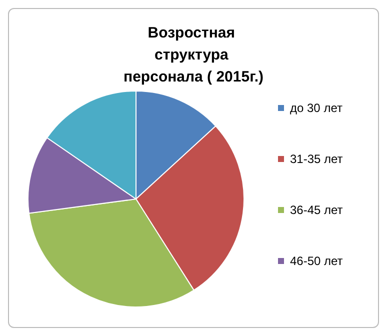  I want to click on chart-title: Возростная структура персонала ( 2015г.), so click(194, 55).